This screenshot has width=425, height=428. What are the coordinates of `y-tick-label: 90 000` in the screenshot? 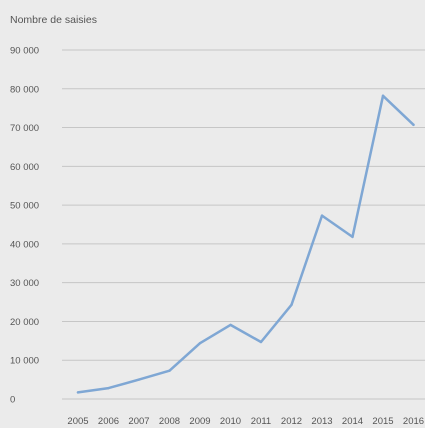 It's located at (24, 51).